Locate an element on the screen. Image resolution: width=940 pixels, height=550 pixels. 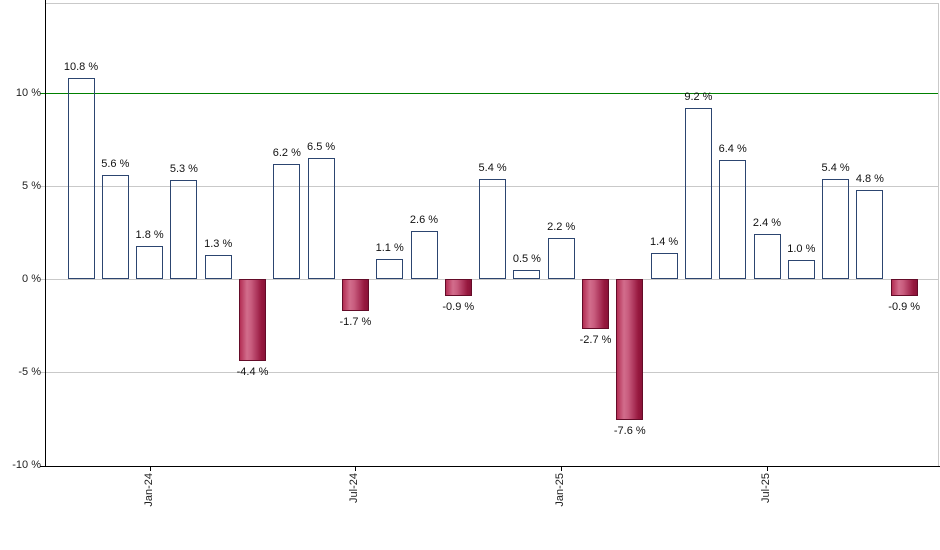
y-tick-label: 10 % is located at coordinates (28, 93).